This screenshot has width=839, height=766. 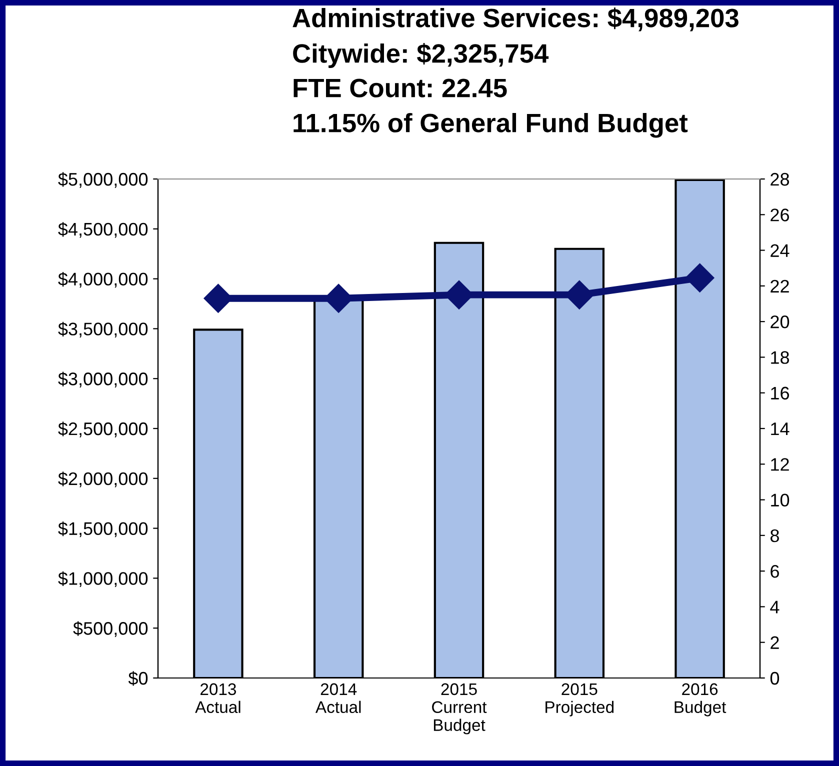 What do you see at coordinates (103, 230) in the screenshot?
I see `y-tick-label: $4,500,000` at bounding box center [103, 230].